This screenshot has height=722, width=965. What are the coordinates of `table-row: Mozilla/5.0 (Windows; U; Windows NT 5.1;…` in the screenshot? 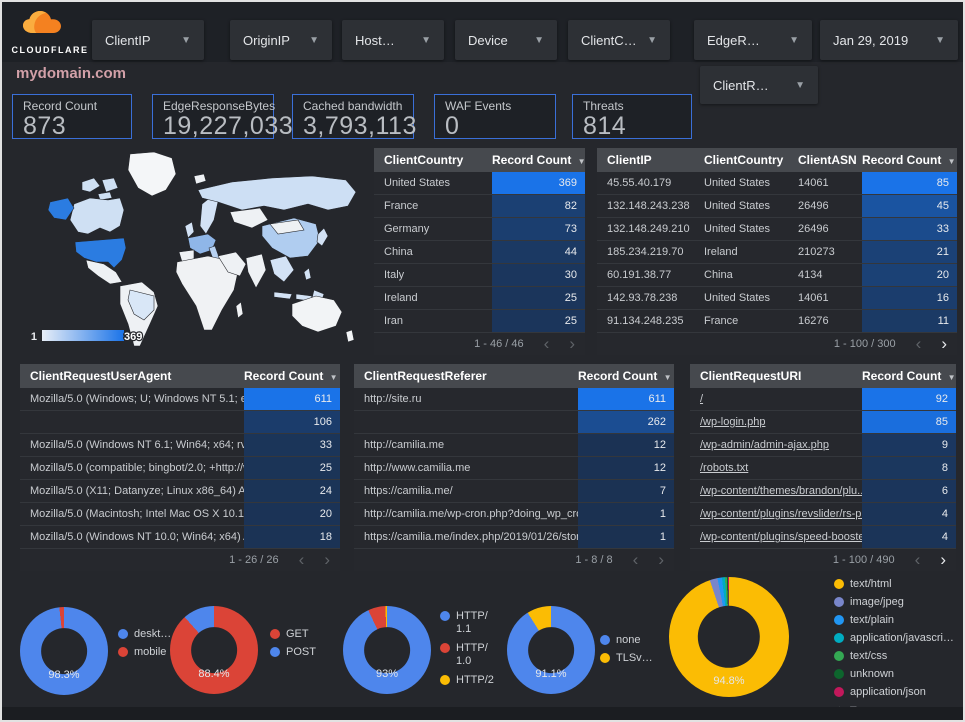 It's located at (180, 399).